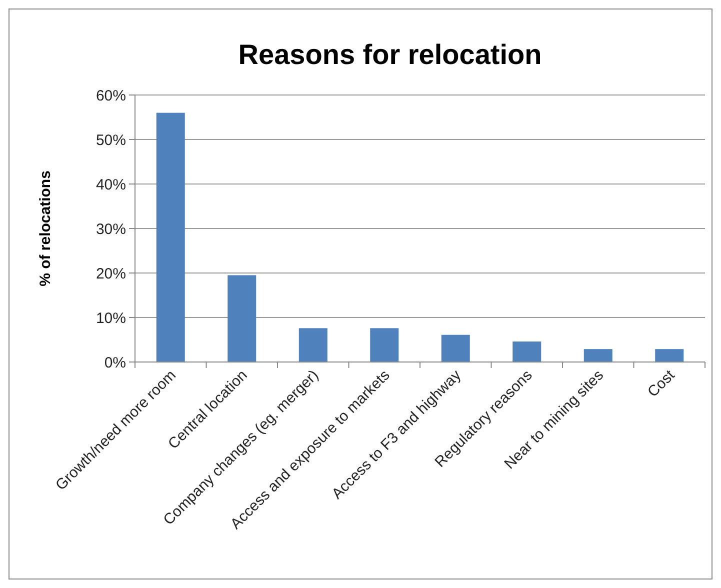 The image size is (721, 588). What do you see at coordinates (45, 228) in the screenshot?
I see `y-axis-title: % of relocations` at bounding box center [45, 228].